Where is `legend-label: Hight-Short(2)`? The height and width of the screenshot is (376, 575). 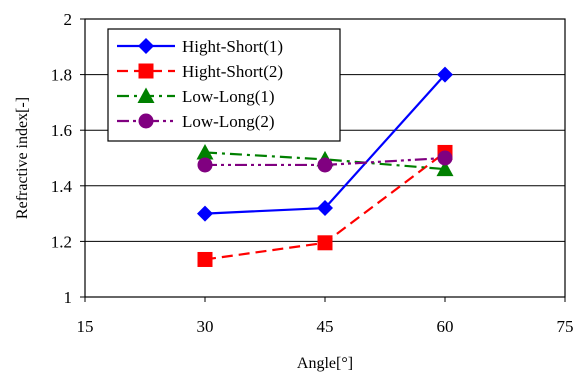
legend-label: Hight-Short(2) is located at coordinates (232, 71).